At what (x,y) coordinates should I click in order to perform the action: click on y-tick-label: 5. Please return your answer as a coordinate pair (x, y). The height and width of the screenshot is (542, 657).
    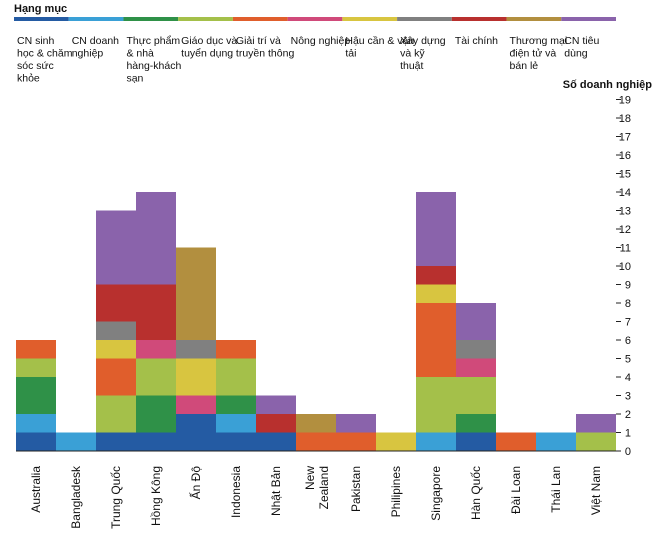
    Looking at the image, I should click on (628, 360).